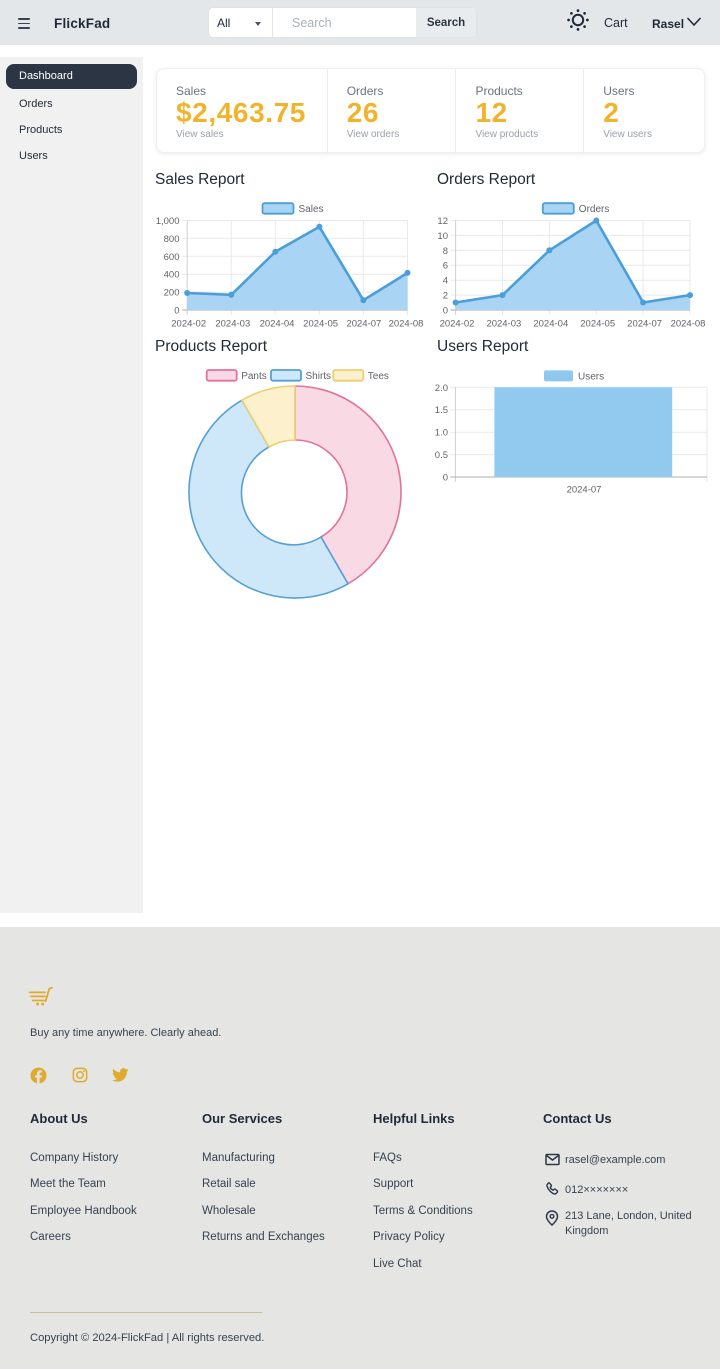 The width and height of the screenshot is (720, 1369). What do you see at coordinates (441, 433) in the screenshot?
I see `svg-text: 1.0` at bounding box center [441, 433].